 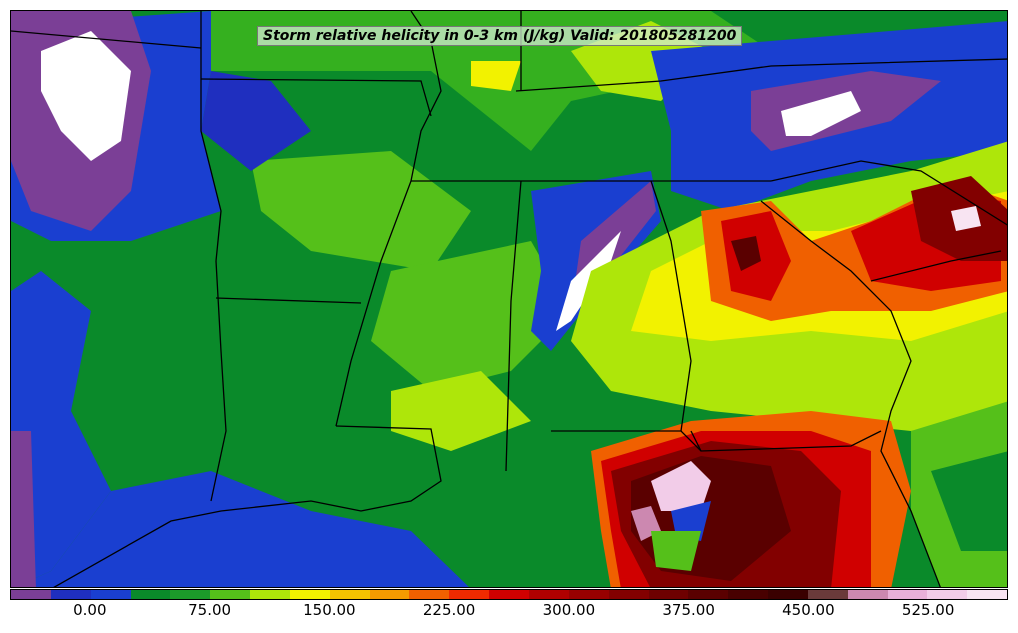 I want to click on colorbar-tick-label: 0.00, so click(x=90, y=610).